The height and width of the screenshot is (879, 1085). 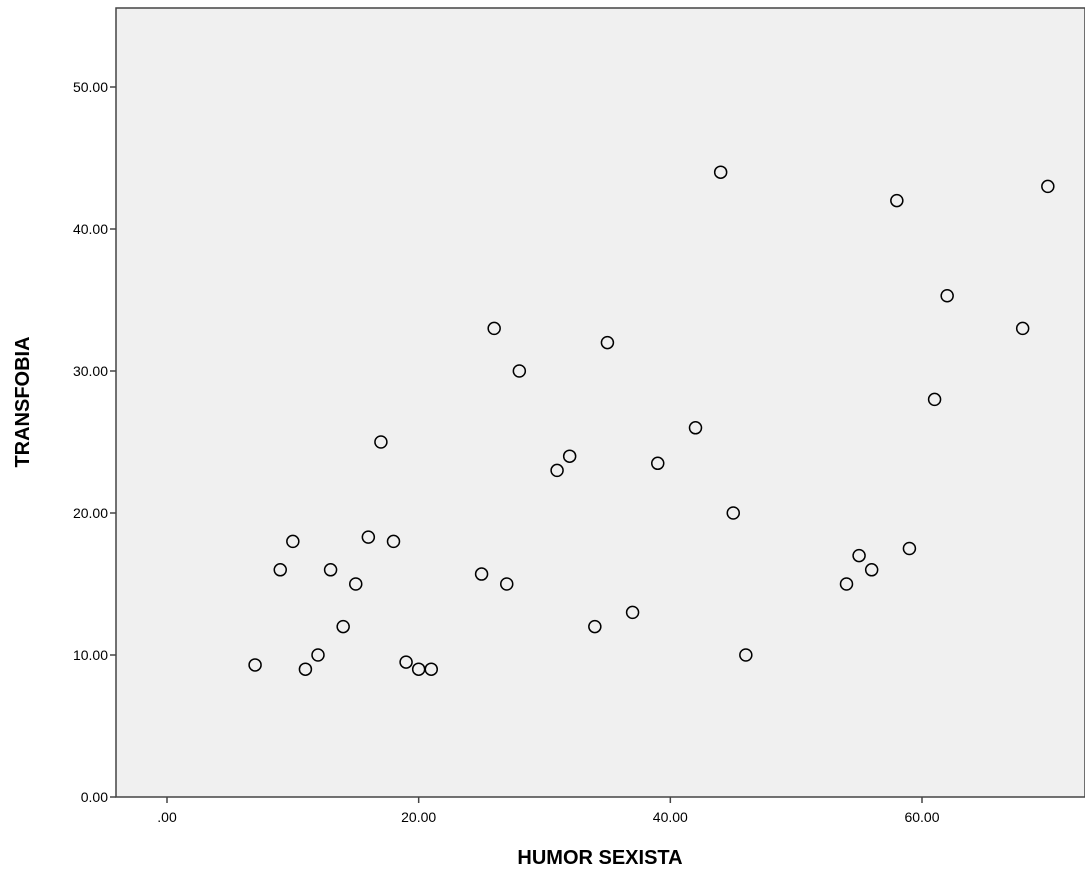 What do you see at coordinates (90, 655) in the screenshot?
I see `y-tick-label: 10.00` at bounding box center [90, 655].